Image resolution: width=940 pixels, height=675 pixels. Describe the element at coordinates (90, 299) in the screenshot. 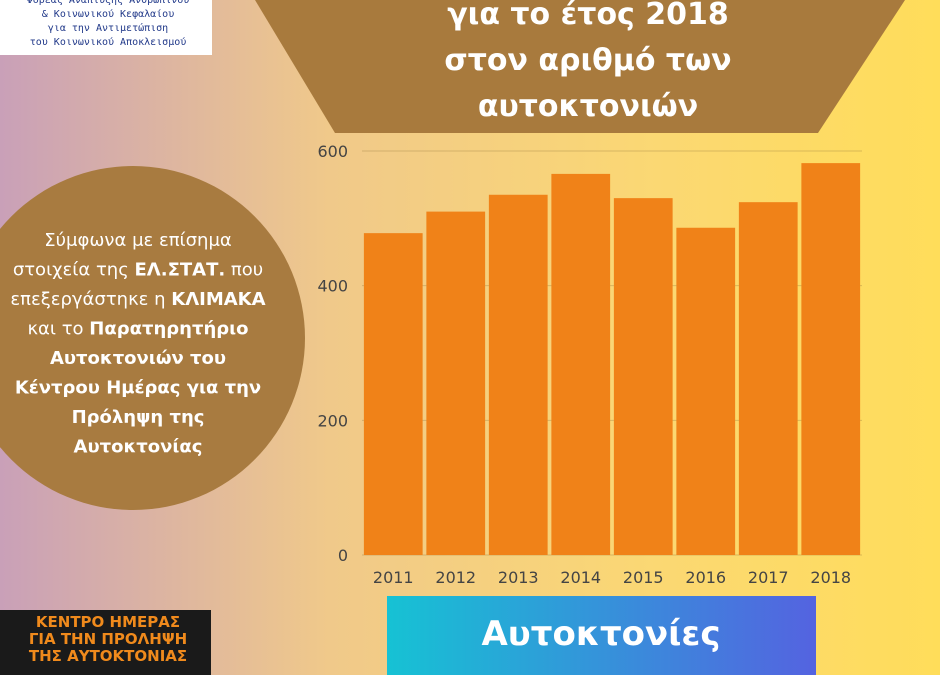

I see `circle-text: επεξεργάστηκε η` at that location.